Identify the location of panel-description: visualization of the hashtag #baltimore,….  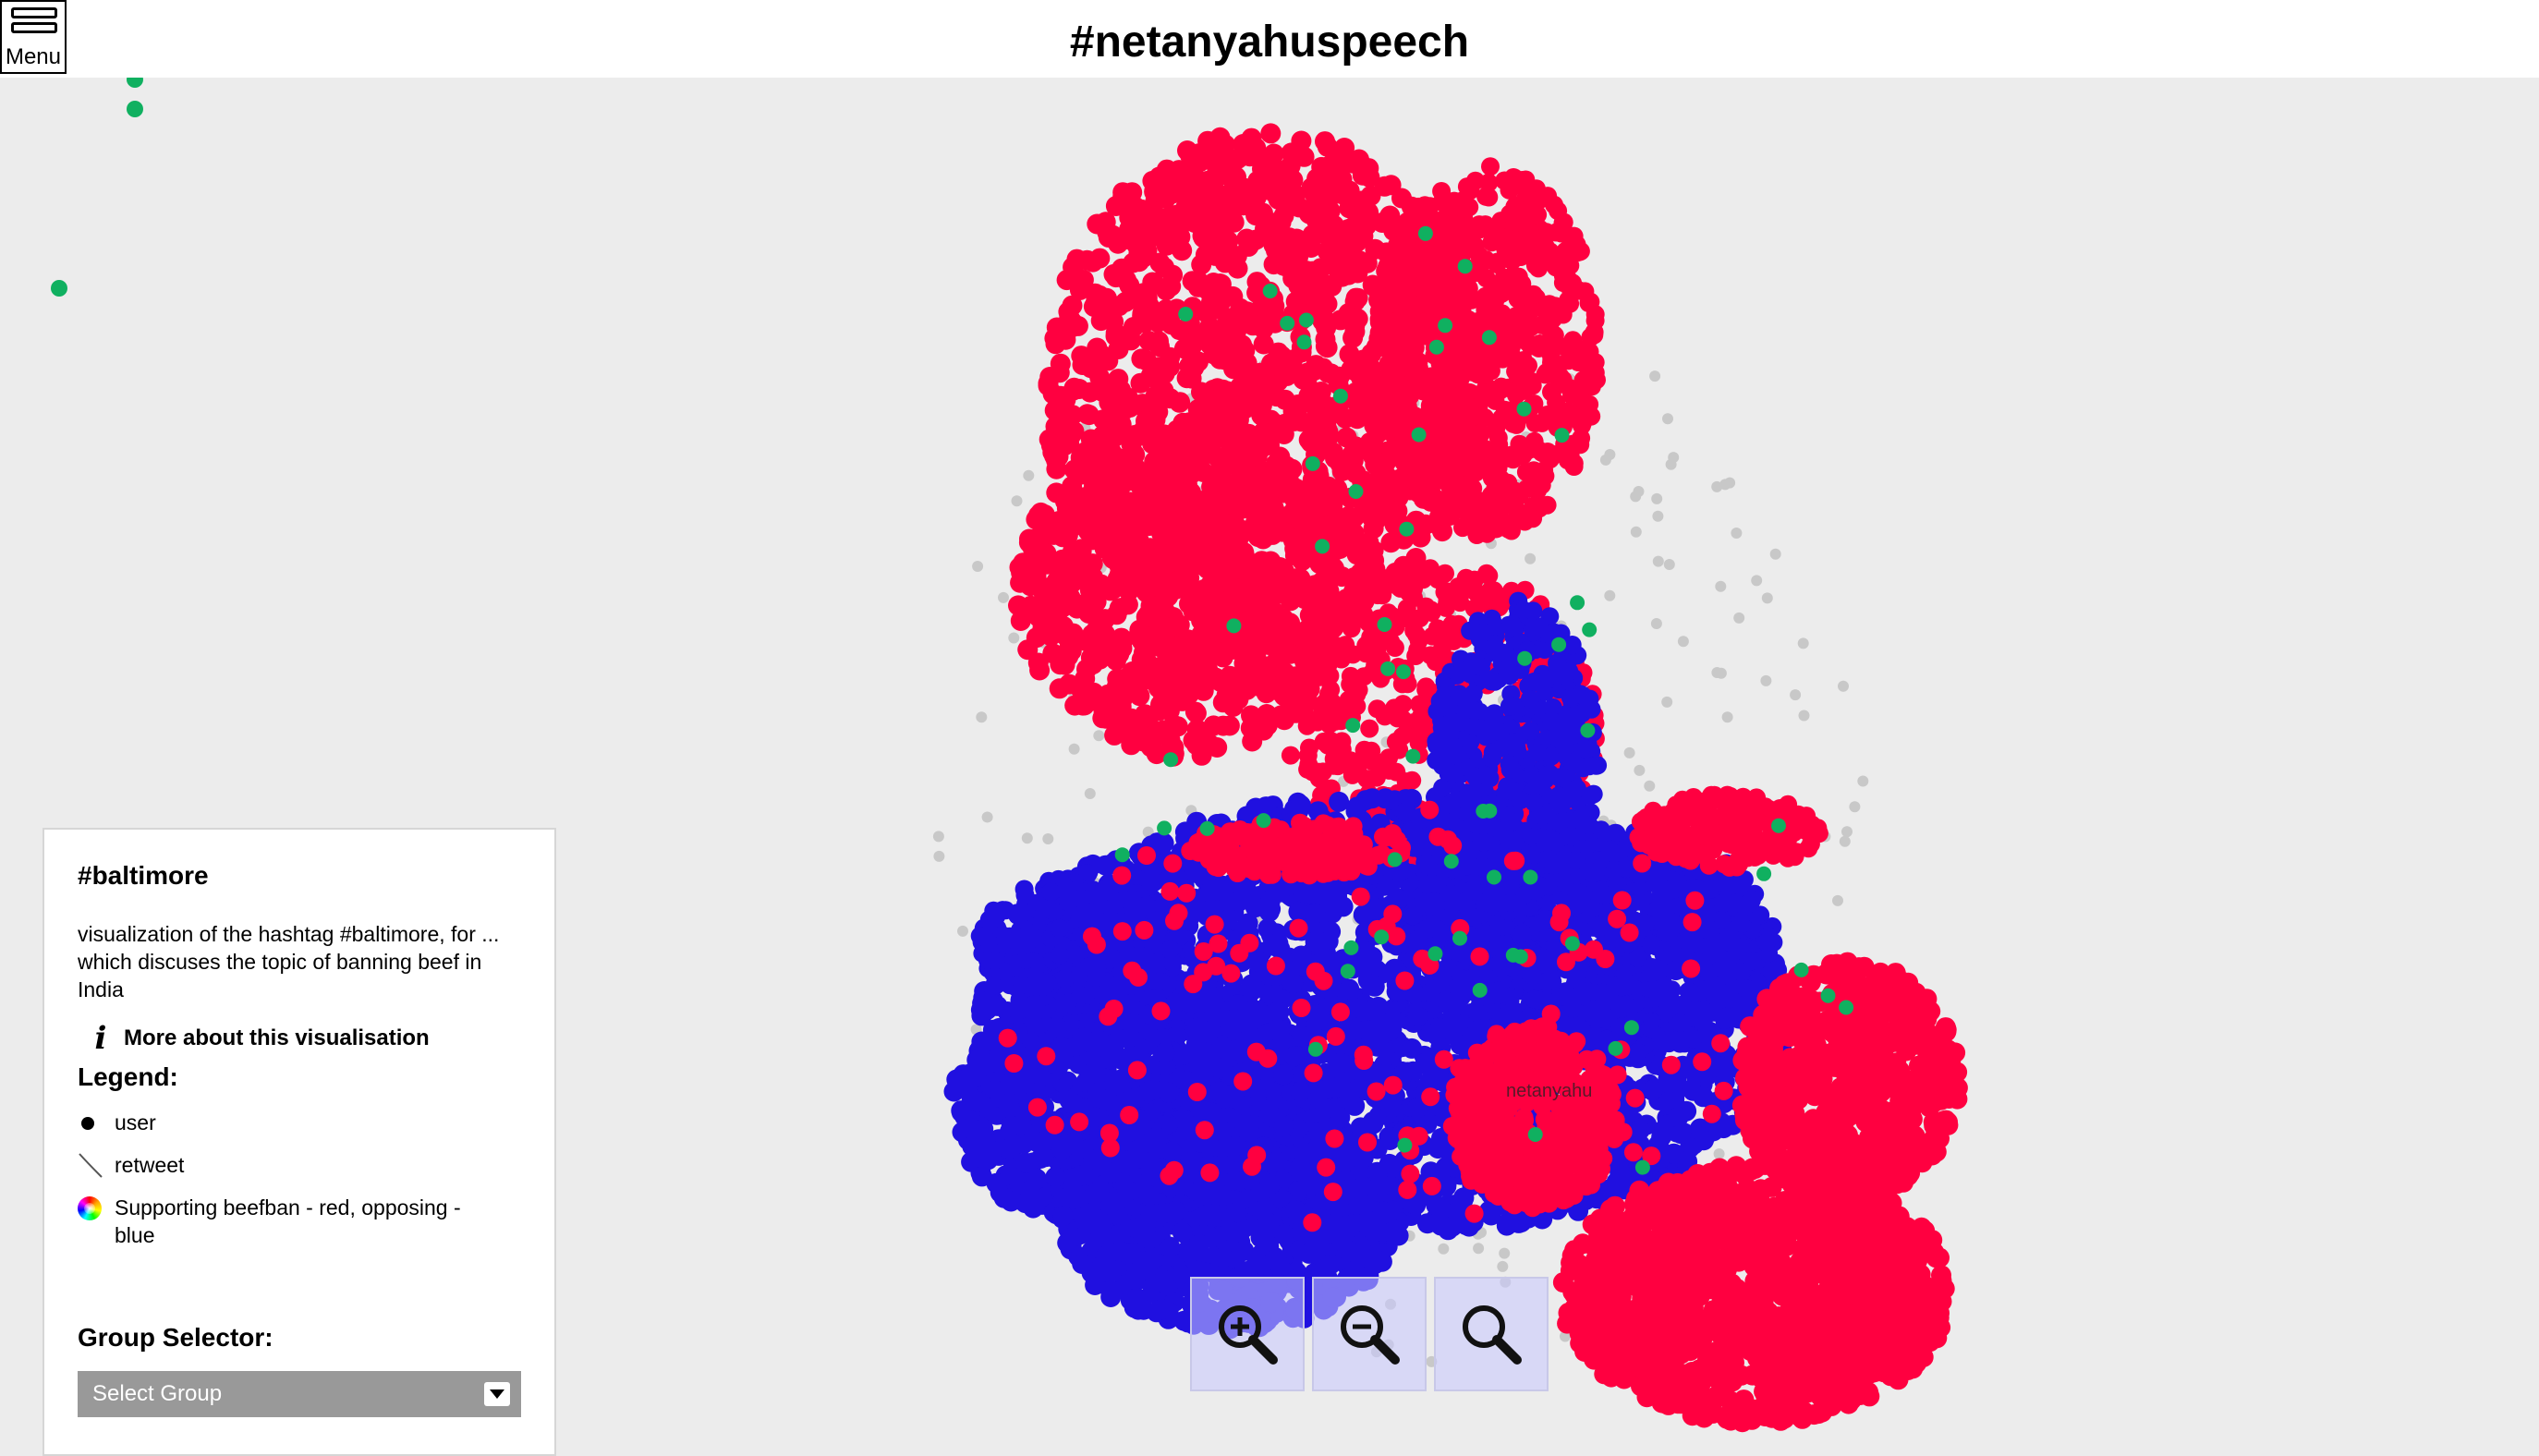
(289, 961).